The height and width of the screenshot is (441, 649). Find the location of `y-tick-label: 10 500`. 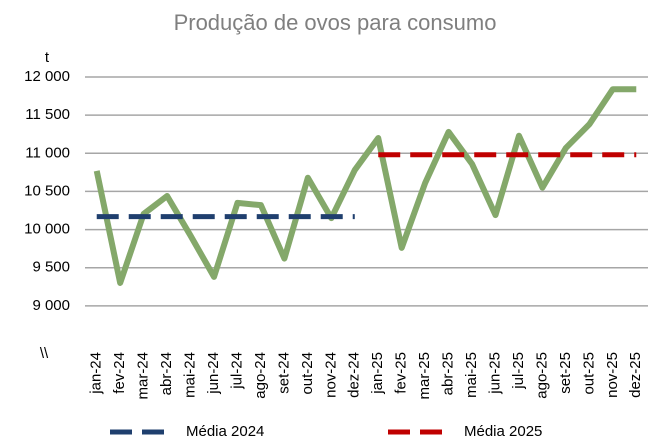

y-tick-label: 10 500 is located at coordinates (47, 190).